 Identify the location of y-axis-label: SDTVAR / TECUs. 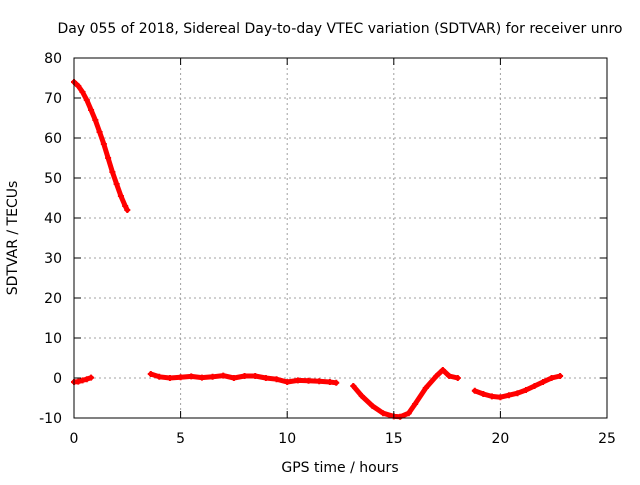
(13, 238).